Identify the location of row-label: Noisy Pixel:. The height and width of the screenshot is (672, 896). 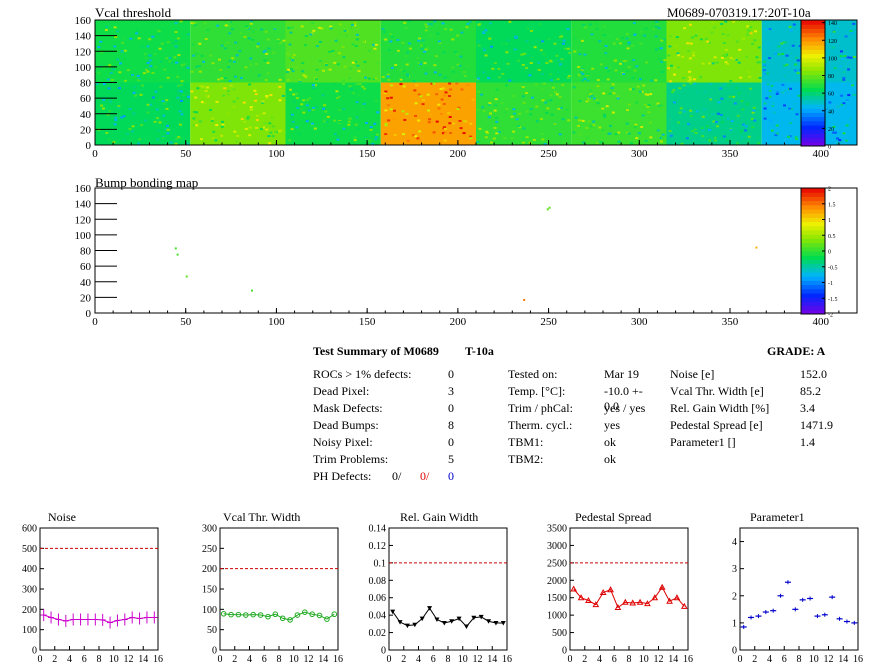
(343, 442).